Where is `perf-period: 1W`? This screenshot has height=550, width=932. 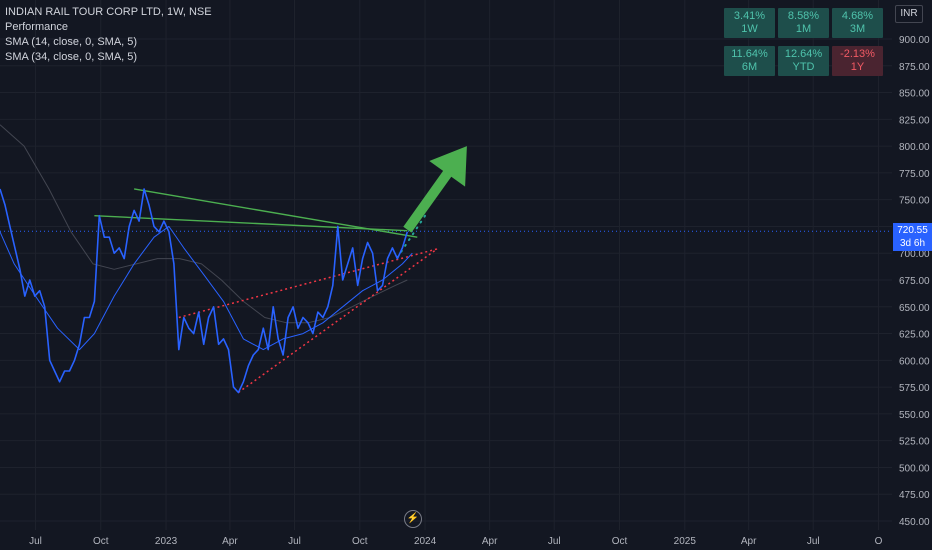
perf-period: 1W is located at coordinates (749, 29).